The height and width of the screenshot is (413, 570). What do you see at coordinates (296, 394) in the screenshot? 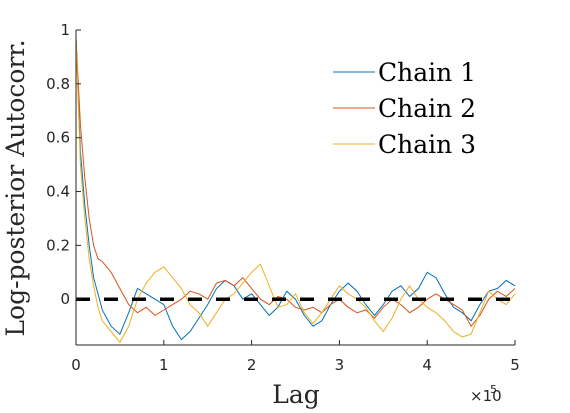
I see `x-axis-label: Lag` at bounding box center [296, 394].